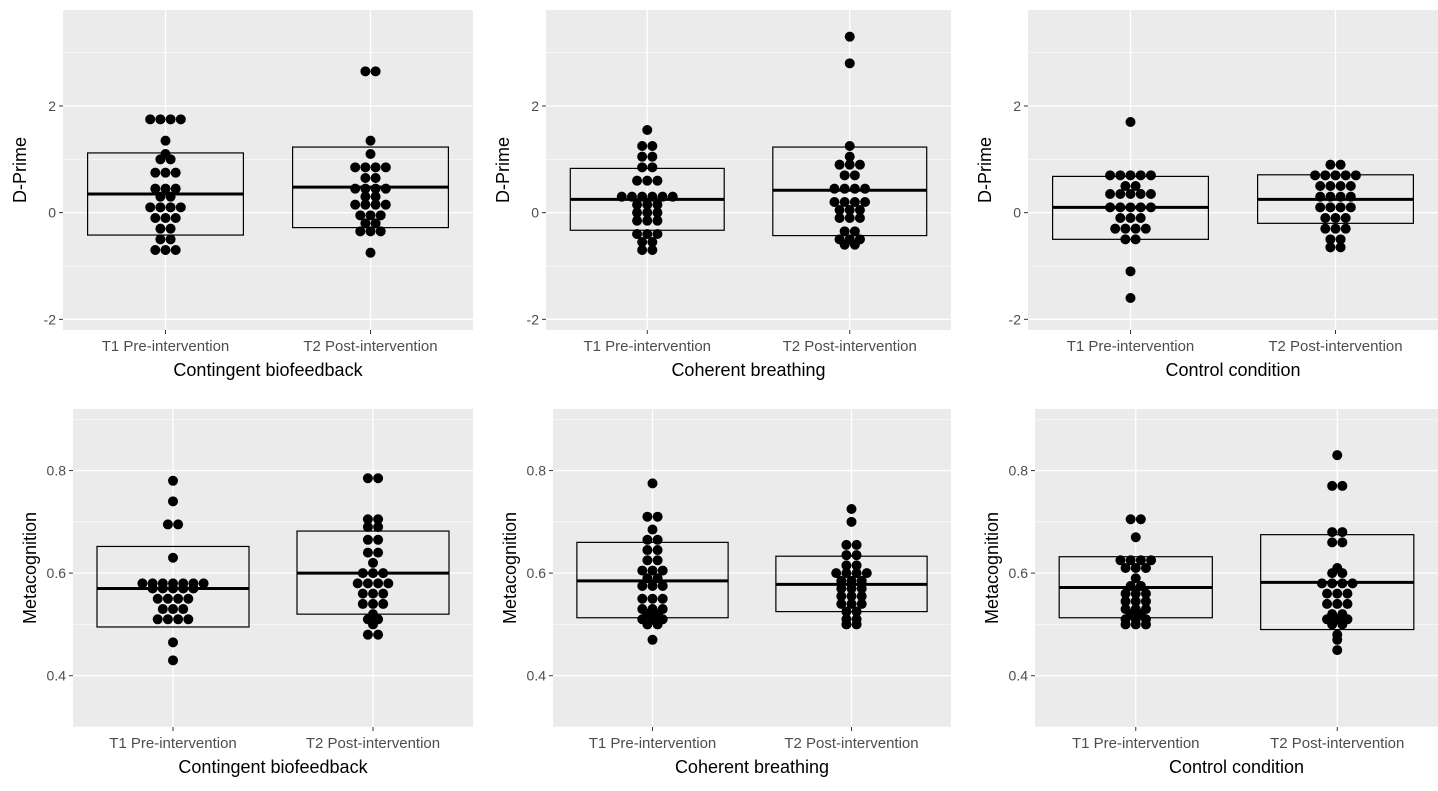 This screenshot has width=1438, height=791. Describe the element at coordinates (1019, 471) in the screenshot. I see `y-tick-label: 0.8` at that location.